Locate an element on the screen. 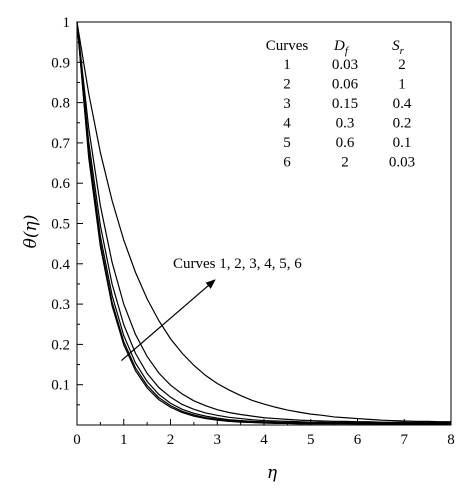  legend-cell-df: 0.15 is located at coordinates (345, 104).